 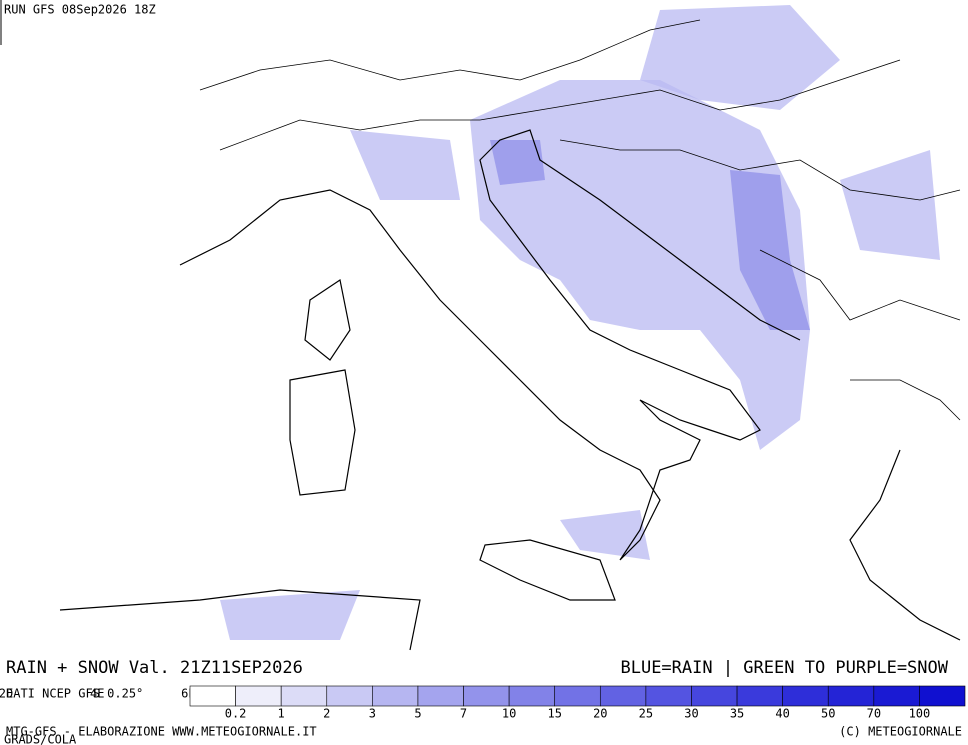 What do you see at coordinates (281, 714) in the screenshot?
I see `legend-level: 1` at bounding box center [281, 714].